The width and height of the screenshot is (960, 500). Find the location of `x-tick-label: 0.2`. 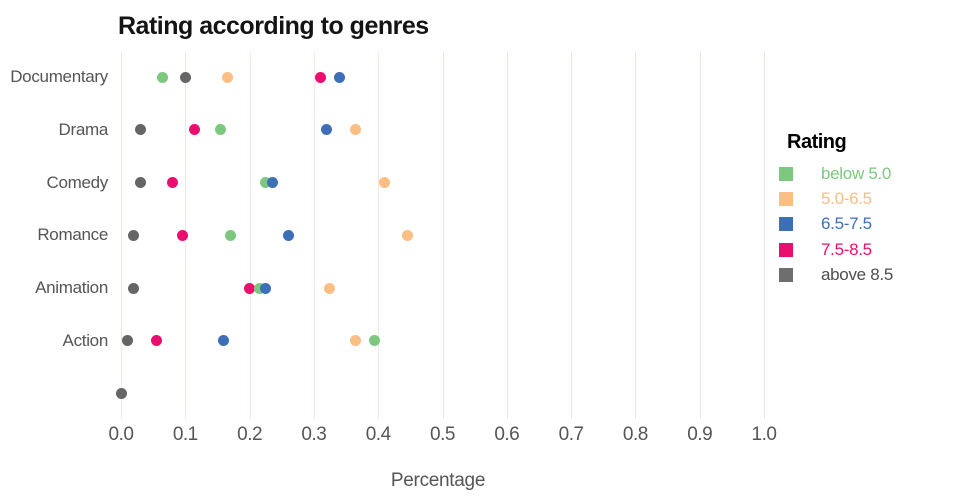

x-tick-label: 0.2 is located at coordinates (250, 434).